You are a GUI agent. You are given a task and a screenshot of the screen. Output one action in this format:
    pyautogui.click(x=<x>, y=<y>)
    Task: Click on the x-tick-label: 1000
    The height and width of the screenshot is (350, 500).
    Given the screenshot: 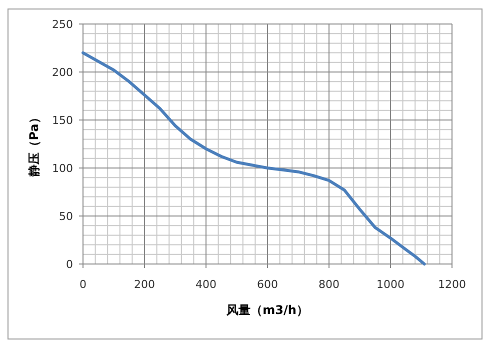 What is the action you would take?
    pyautogui.click(x=390, y=284)
    